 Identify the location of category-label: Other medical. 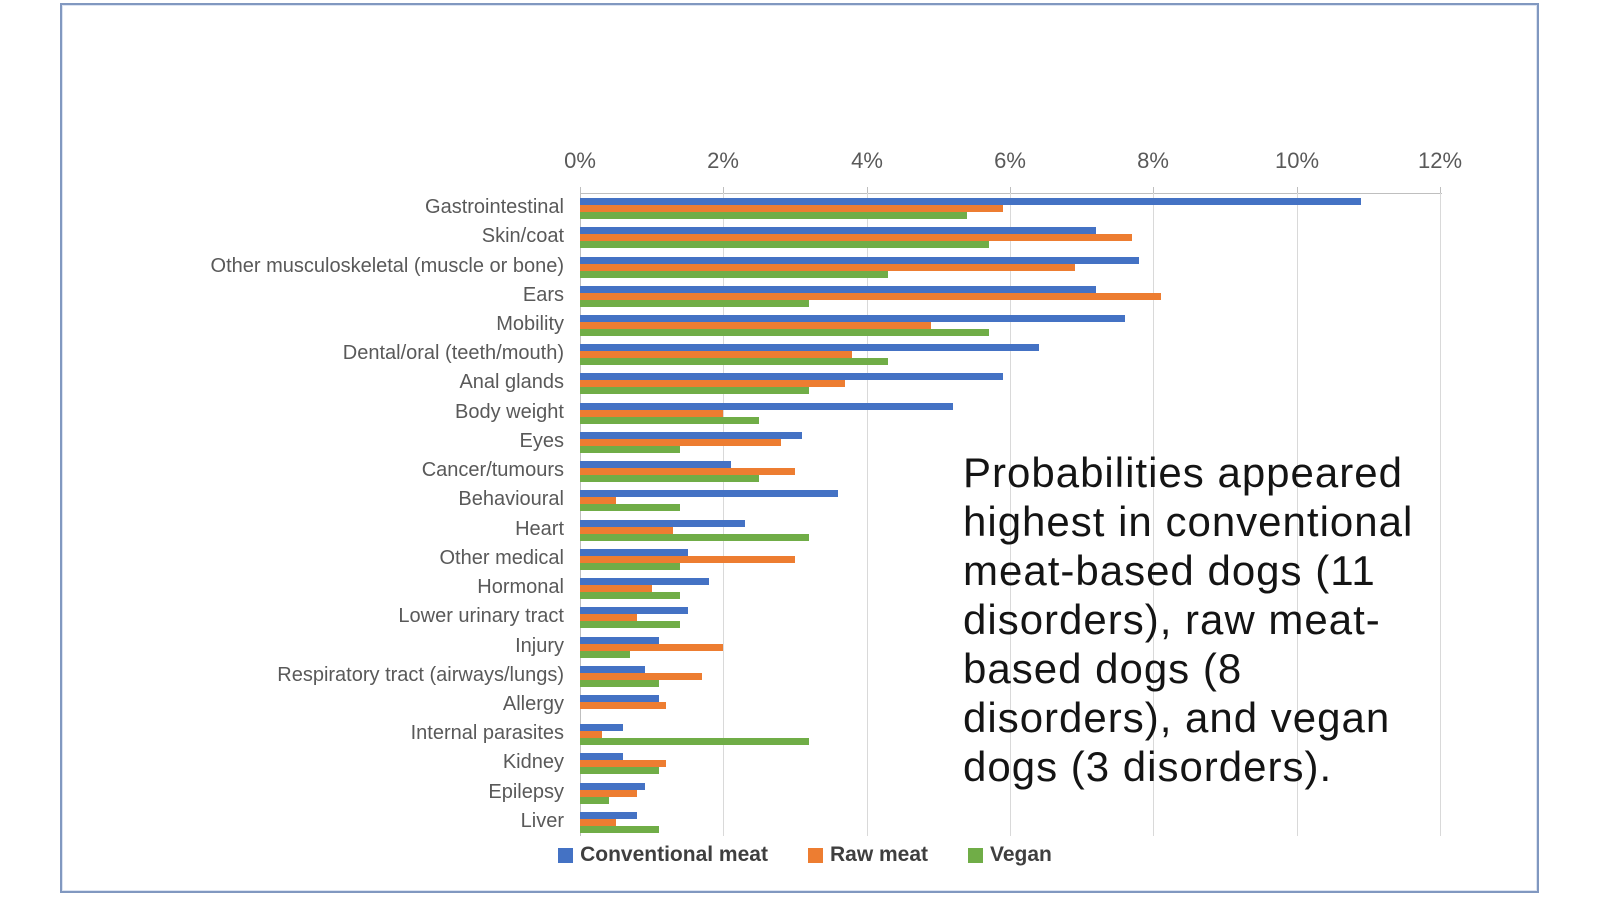
(502, 557).